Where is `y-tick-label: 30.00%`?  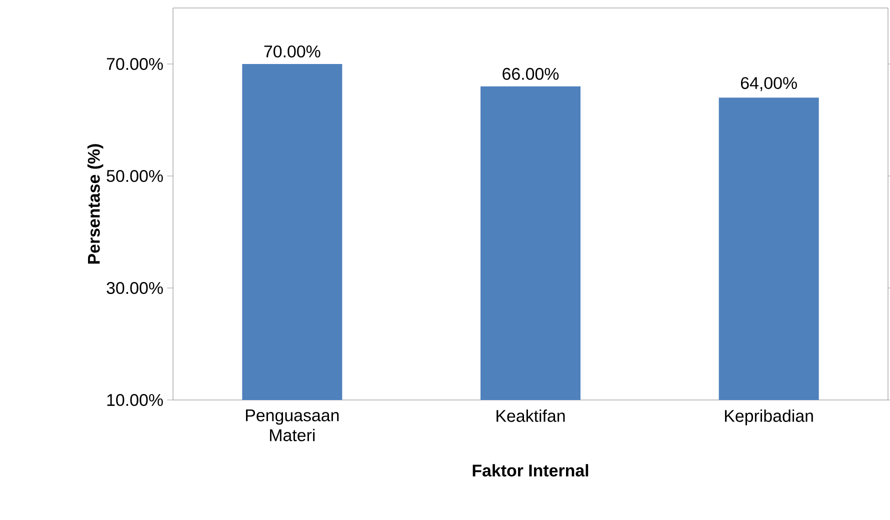
y-tick-label: 30.00% is located at coordinates (134, 288).